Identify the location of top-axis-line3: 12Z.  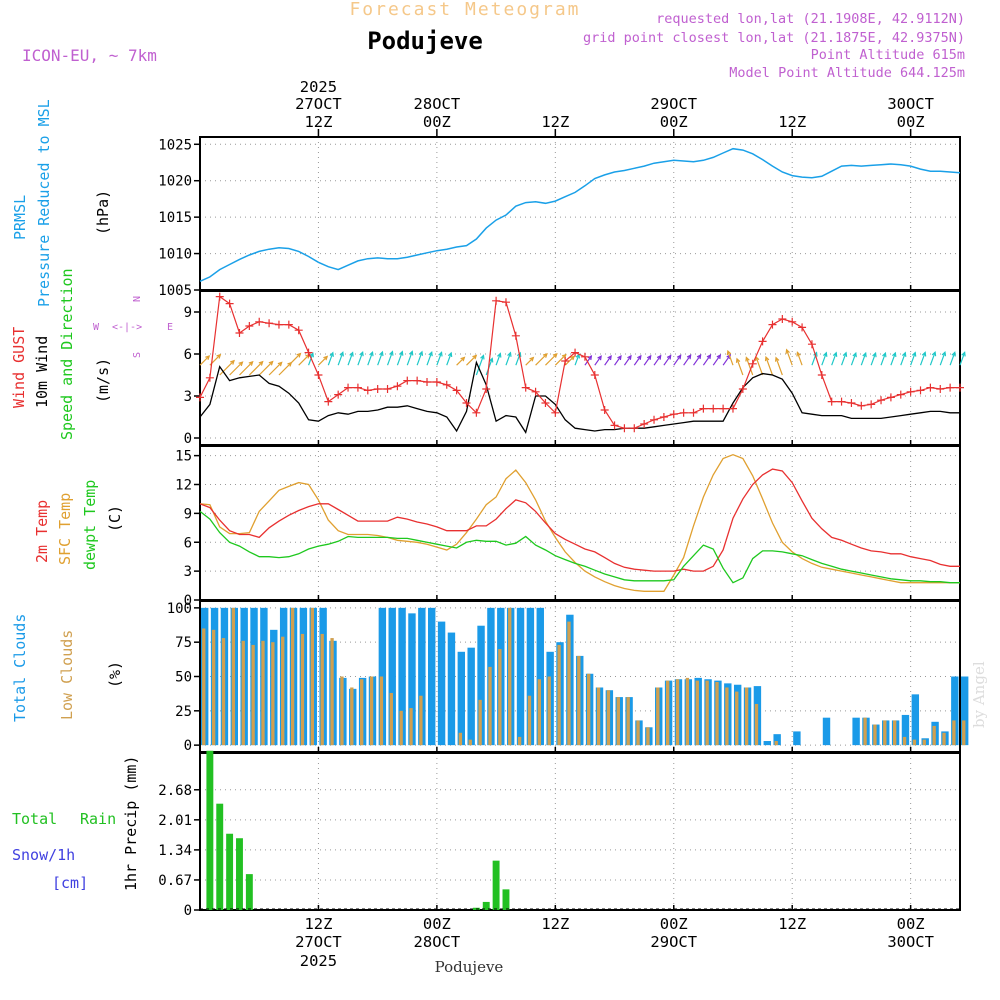
(318, 122).